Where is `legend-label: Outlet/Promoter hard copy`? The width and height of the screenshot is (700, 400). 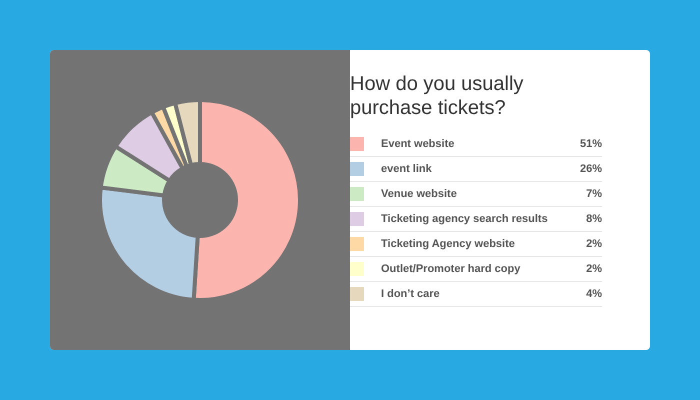
legend-label: Outlet/Promoter hard copy is located at coordinates (451, 269).